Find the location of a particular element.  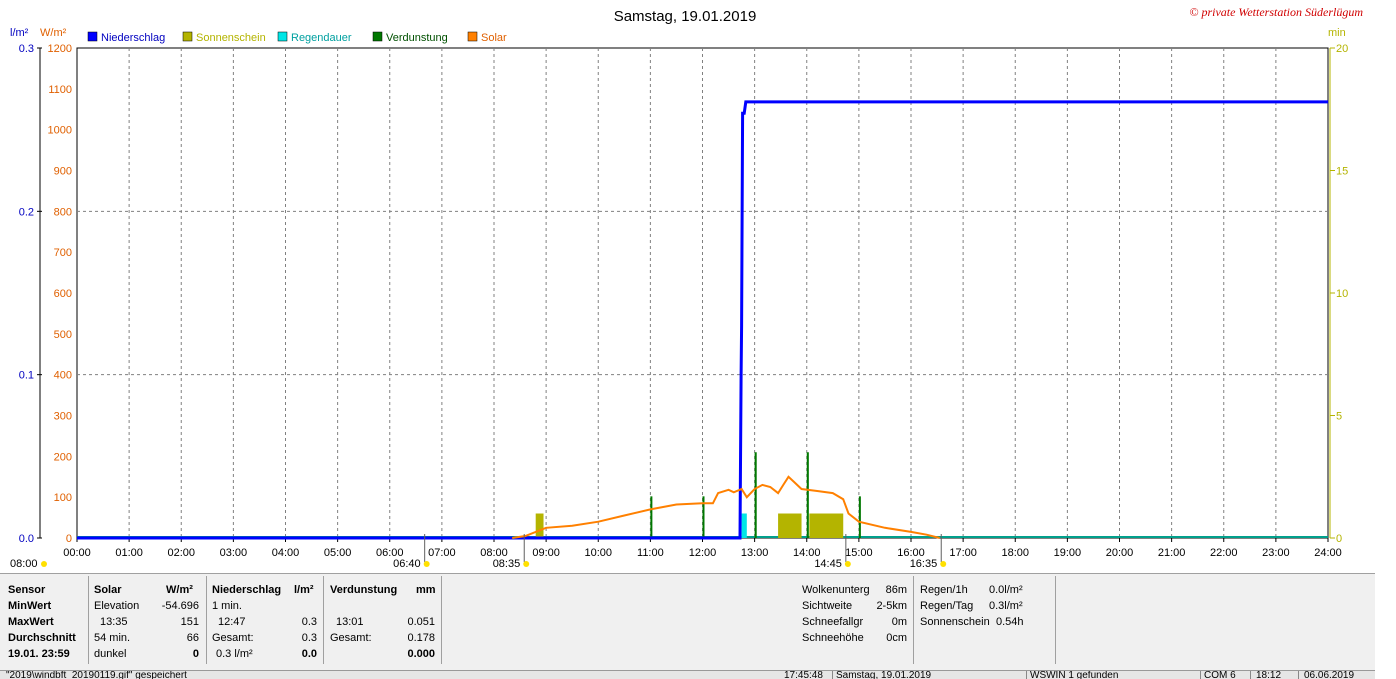

x-tick-label: 20:00 is located at coordinates (1120, 553).